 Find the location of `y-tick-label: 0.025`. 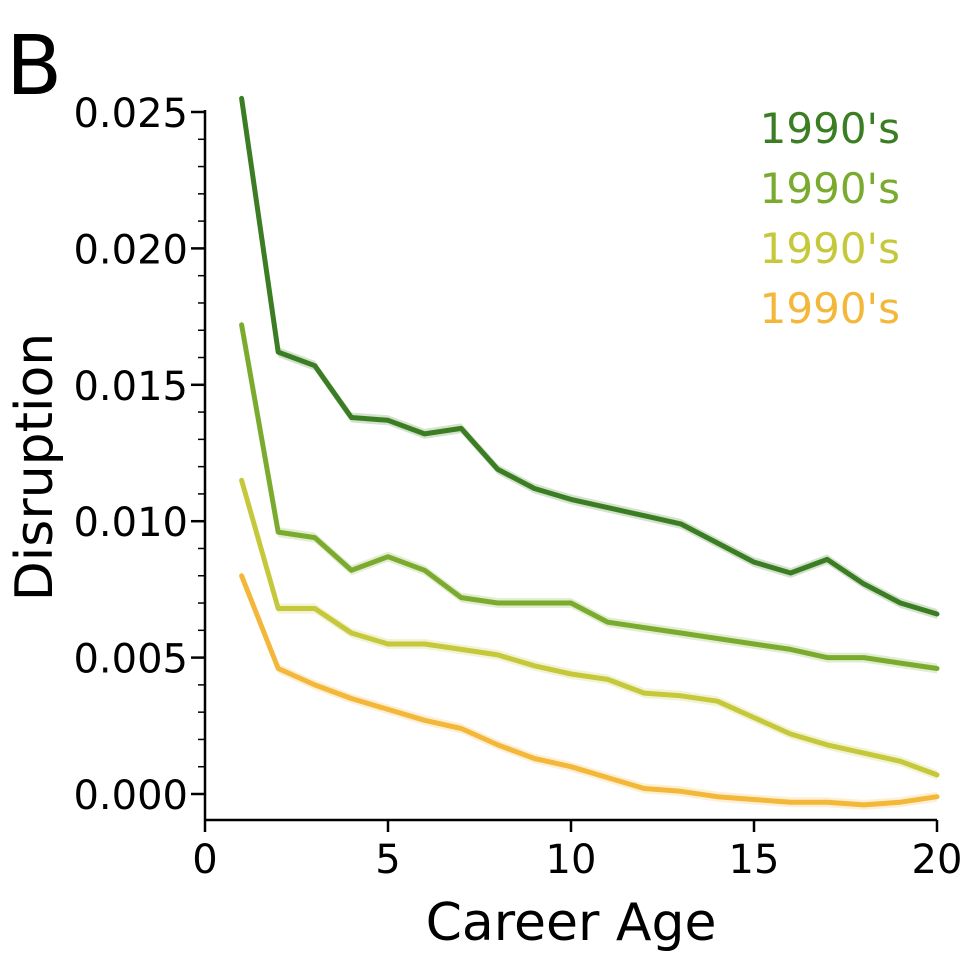

y-tick-label: 0.025 is located at coordinates (130, 114).